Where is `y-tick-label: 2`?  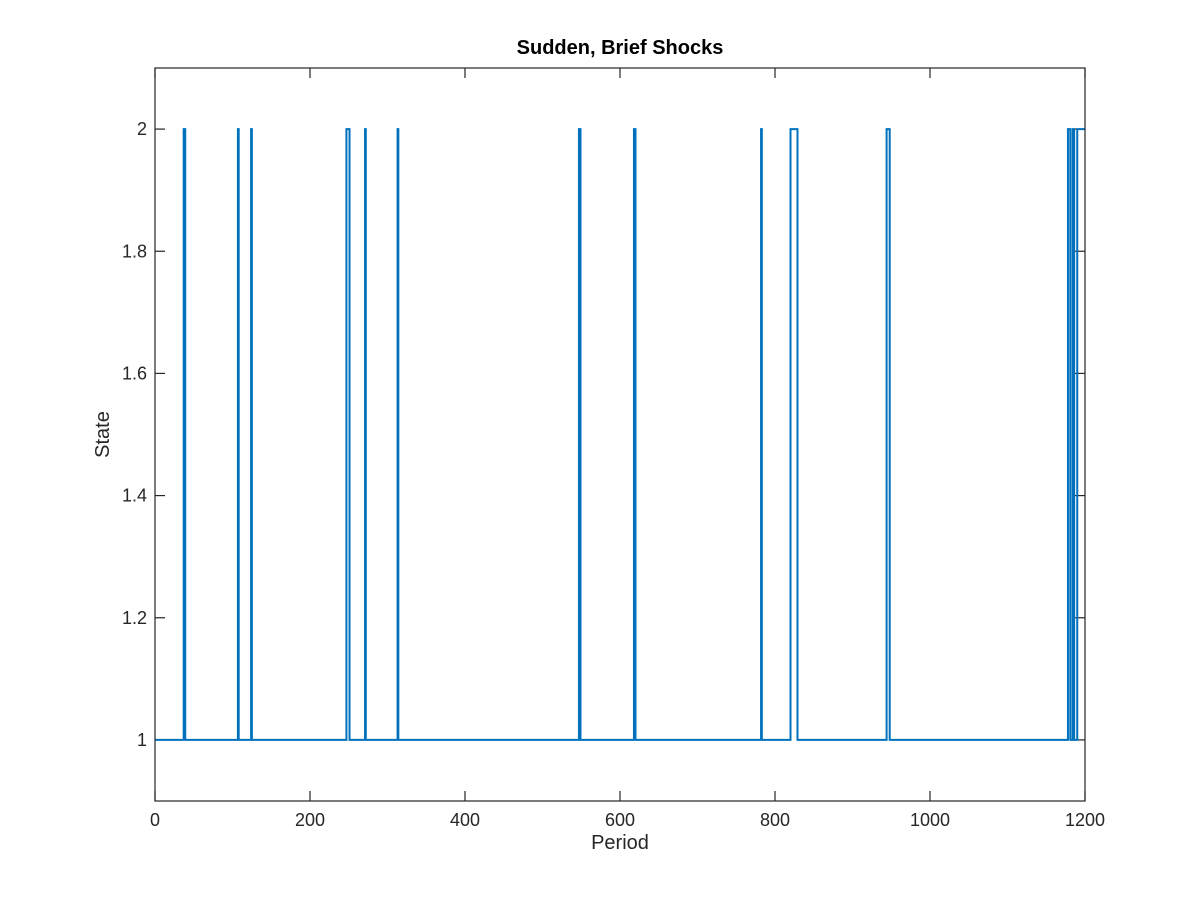
y-tick-label: 2 is located at coordinates (142, 129).